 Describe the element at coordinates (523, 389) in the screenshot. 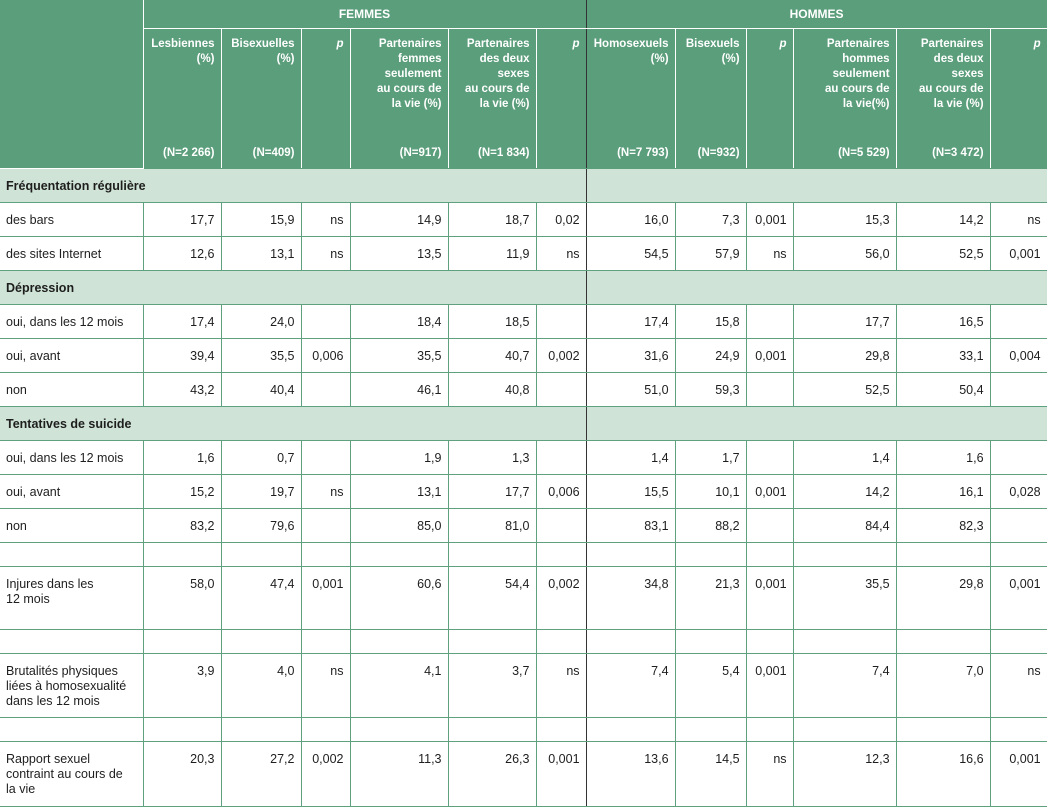

I see `table-row: non 43,2 40,4 46,1 40,8 51,0 59,3 52,5 50,4` at that location.